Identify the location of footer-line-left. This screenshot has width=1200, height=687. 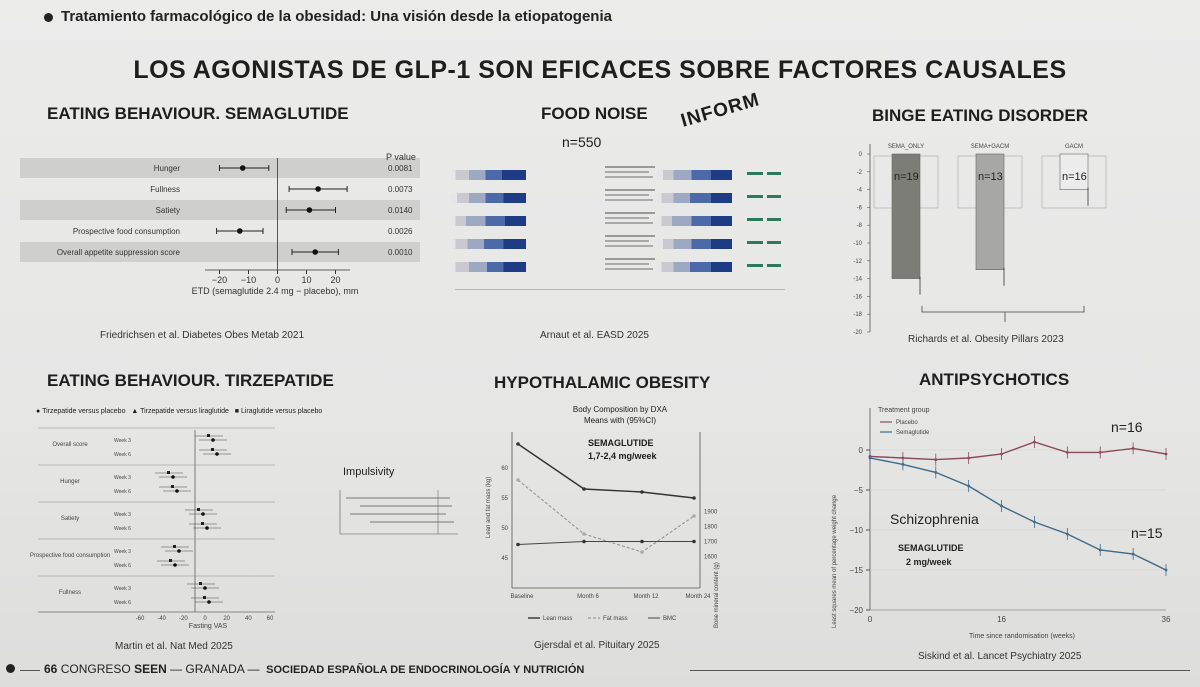
(30, 670).